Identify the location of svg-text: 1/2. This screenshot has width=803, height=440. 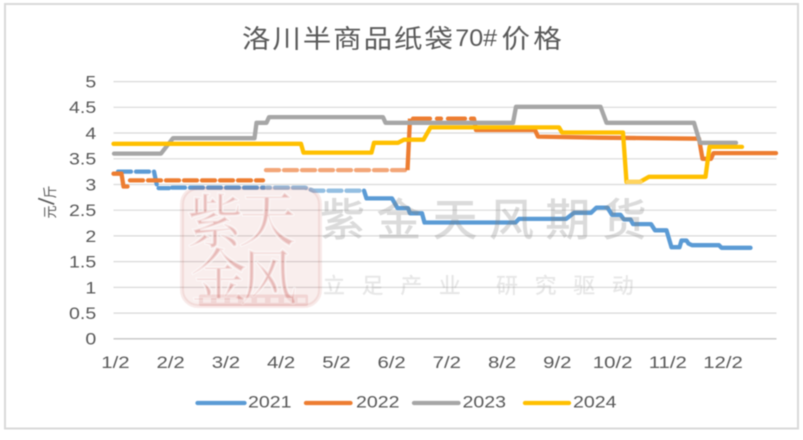
(115, 362).